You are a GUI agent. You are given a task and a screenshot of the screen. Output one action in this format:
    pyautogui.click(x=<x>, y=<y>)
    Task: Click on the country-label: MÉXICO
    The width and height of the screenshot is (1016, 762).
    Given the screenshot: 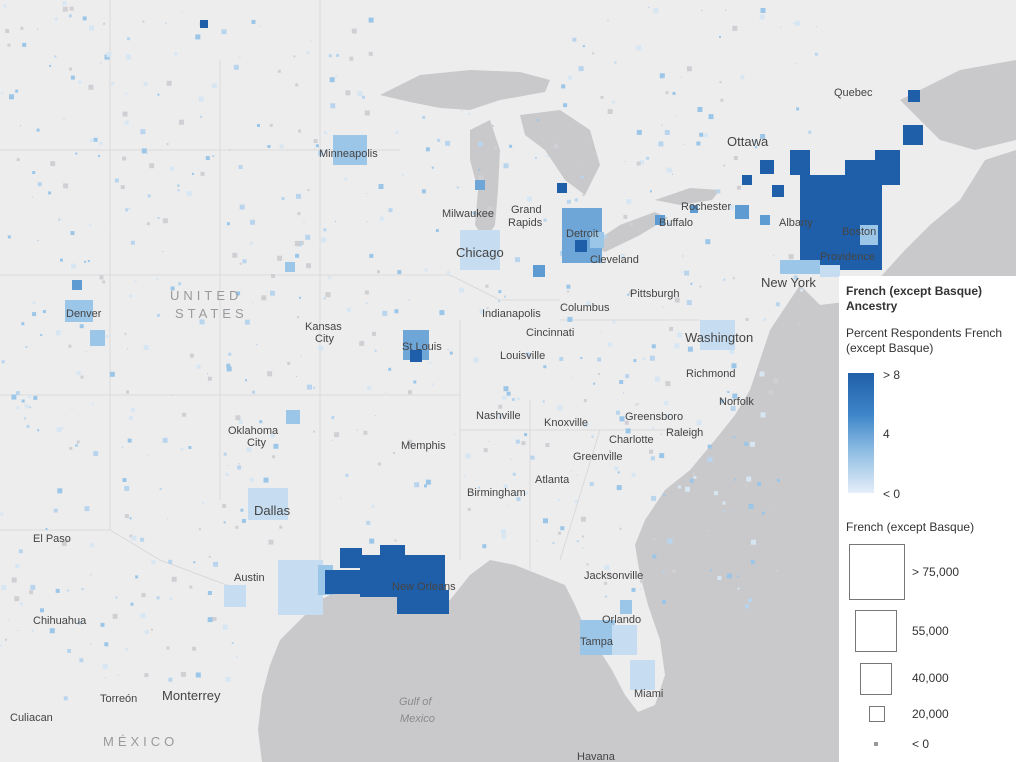 What is the action you would take?
    pyautogui.click(x=140, y=741)
    